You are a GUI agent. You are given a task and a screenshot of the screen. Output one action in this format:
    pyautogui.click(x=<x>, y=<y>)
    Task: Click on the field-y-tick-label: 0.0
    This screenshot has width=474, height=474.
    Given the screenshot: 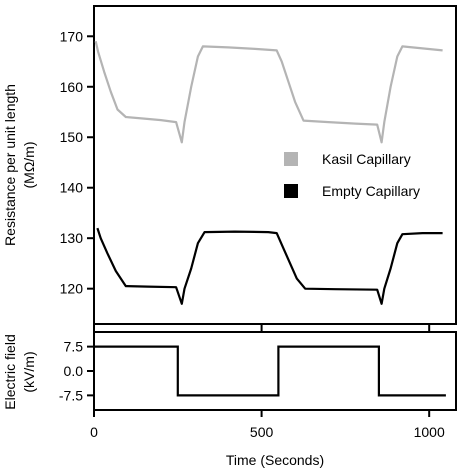 What is the action you would take?
    pyautogui.click(x=74, y=371)
    